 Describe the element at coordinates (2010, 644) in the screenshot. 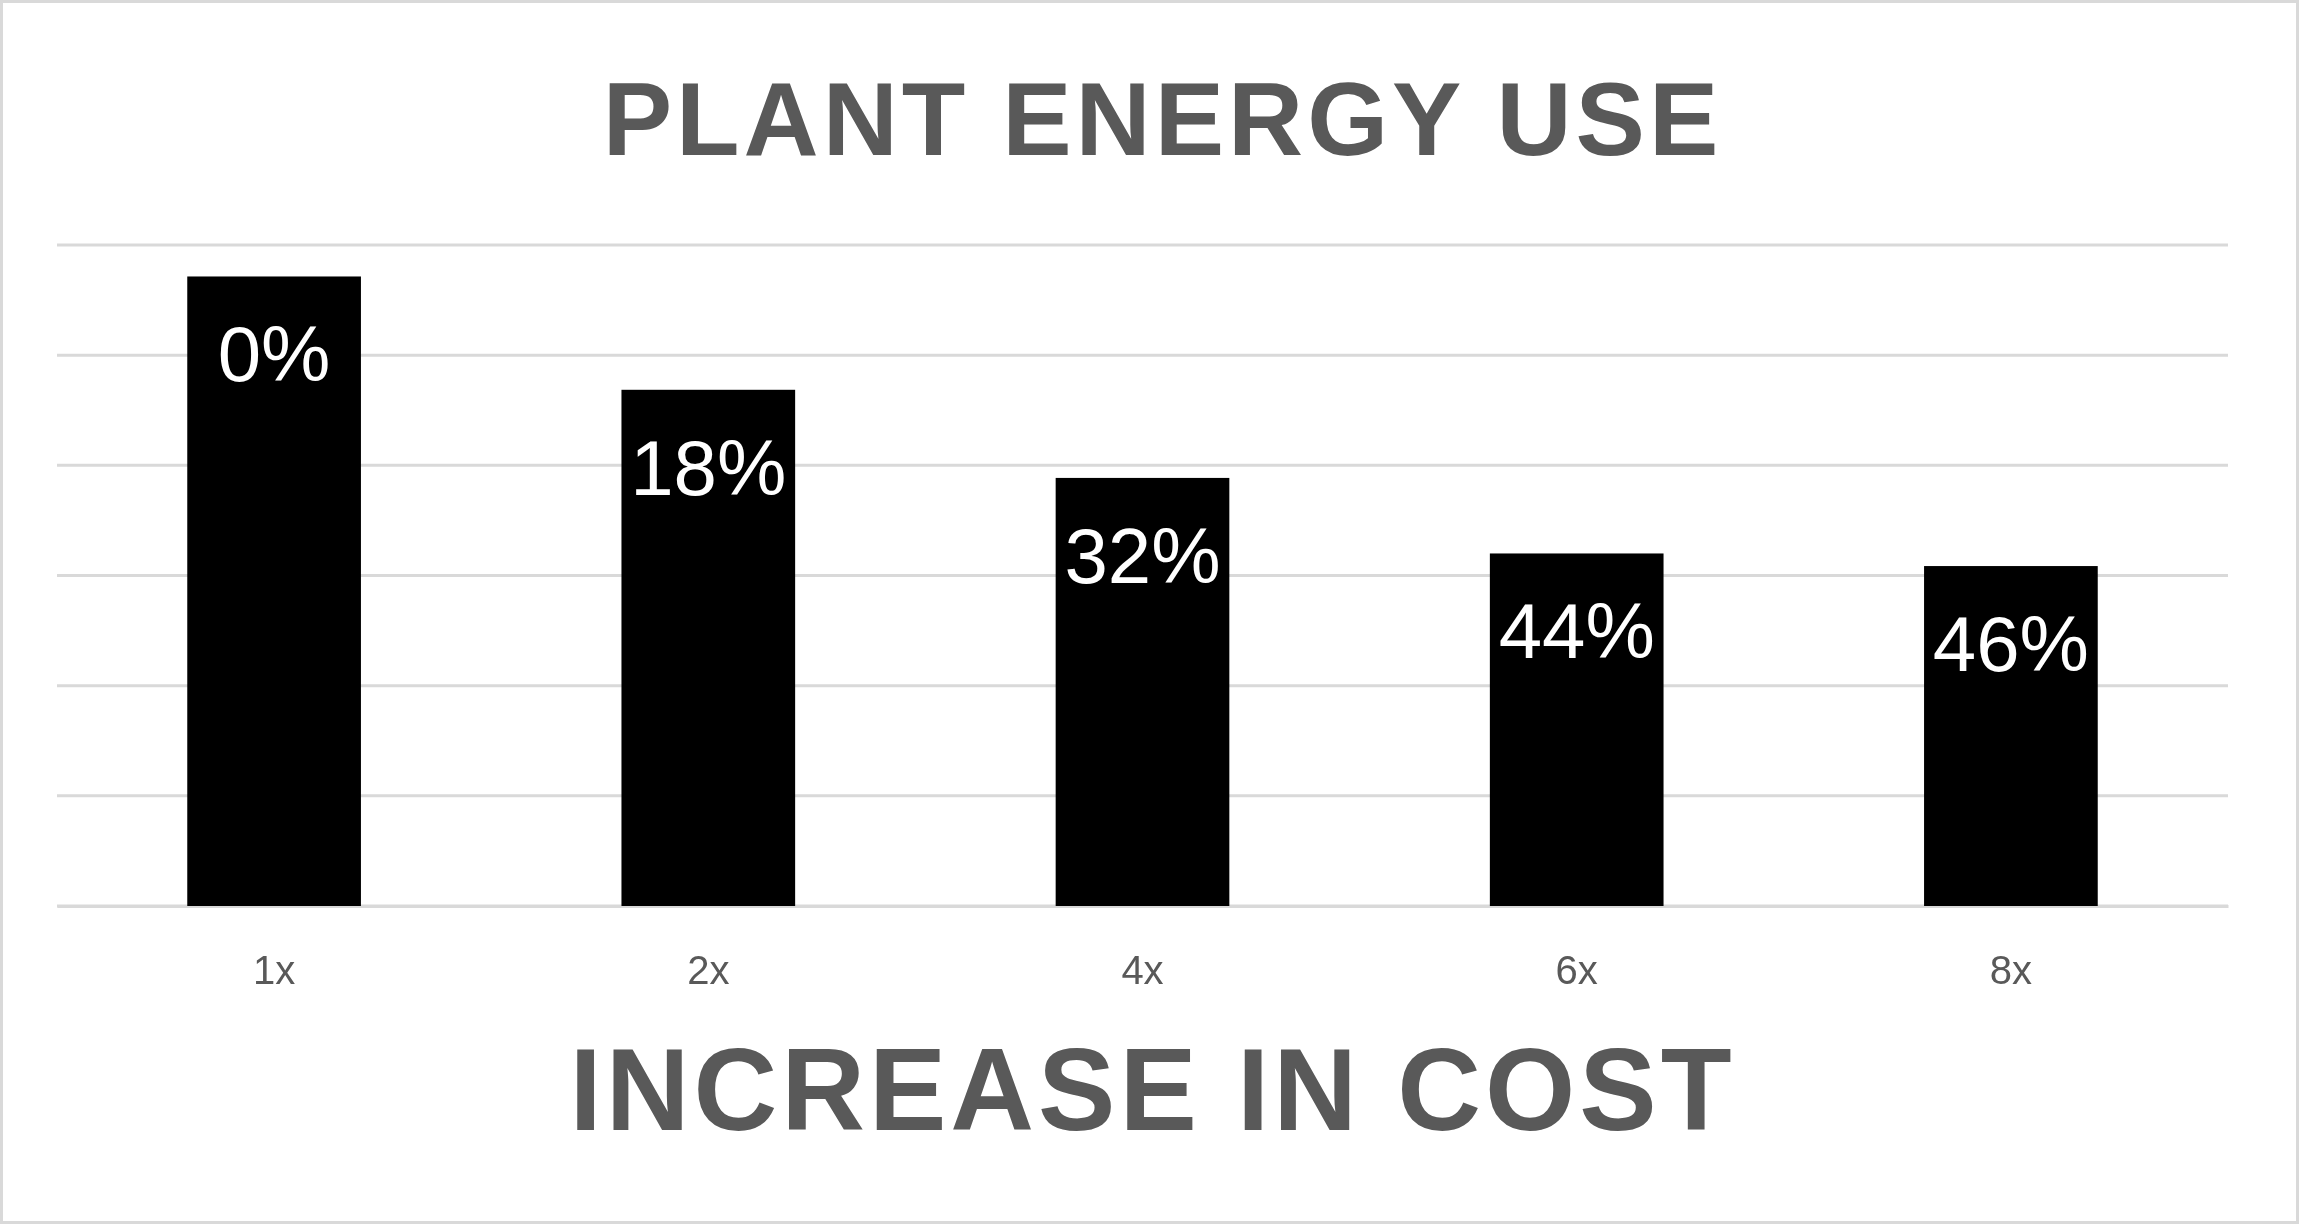

I see `annotation: 46%` at that location.